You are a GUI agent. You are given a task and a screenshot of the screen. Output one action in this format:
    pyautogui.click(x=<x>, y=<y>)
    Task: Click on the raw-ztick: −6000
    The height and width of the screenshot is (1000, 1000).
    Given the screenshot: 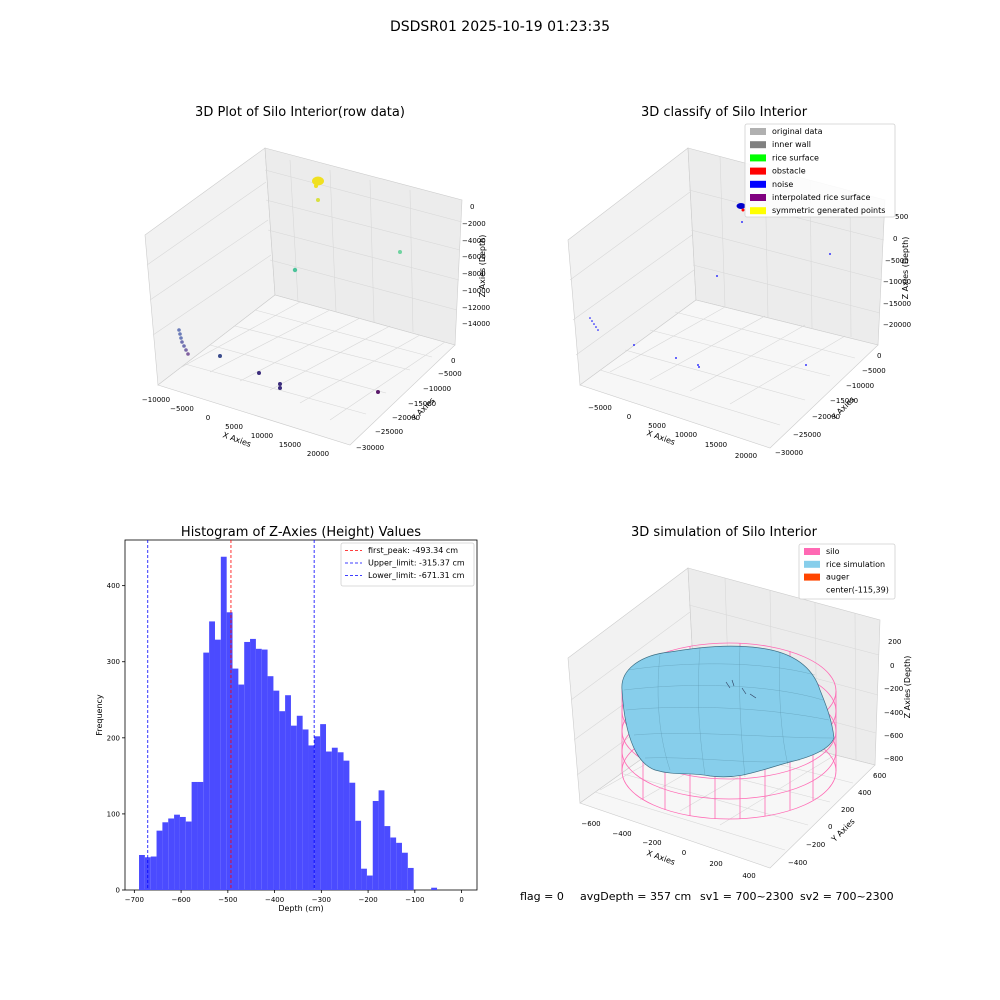 What is the action you would take?
    pyautogui.click(x=474, y=257)
    